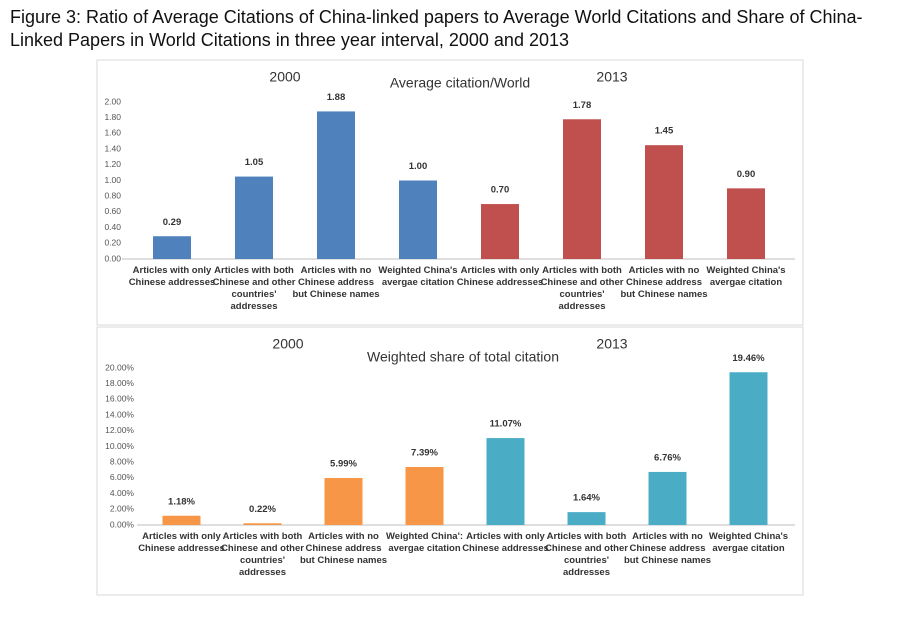 Image resolution: width=921 pixels, height=638 pixels. I want to click on y-tick-label: 4.00%, so click(122, 493).